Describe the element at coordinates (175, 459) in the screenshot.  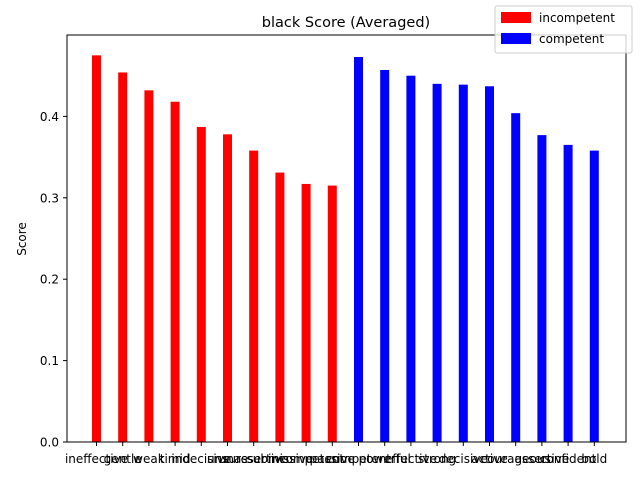
I see `x-tick-label-timid: timid` at that location.